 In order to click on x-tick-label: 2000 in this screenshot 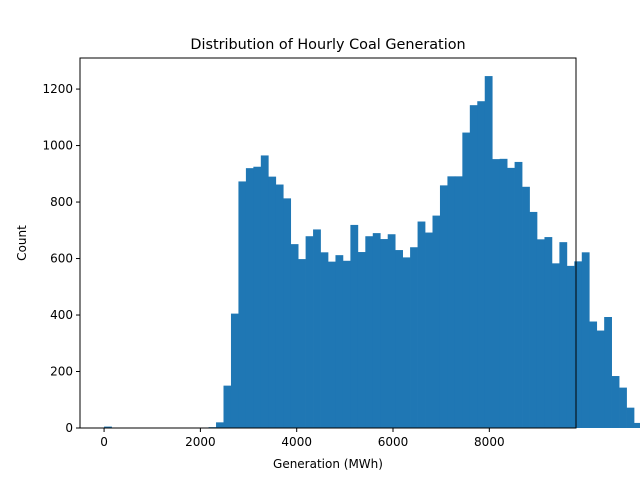, I will do `click(200, 442)`.